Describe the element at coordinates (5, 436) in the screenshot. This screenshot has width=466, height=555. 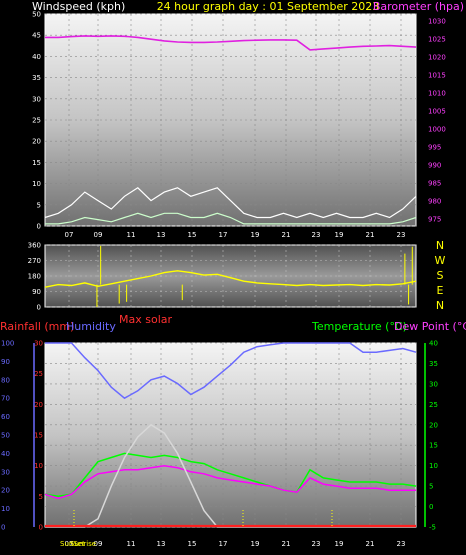
I see `humidity-tick-label: 50` at that location.